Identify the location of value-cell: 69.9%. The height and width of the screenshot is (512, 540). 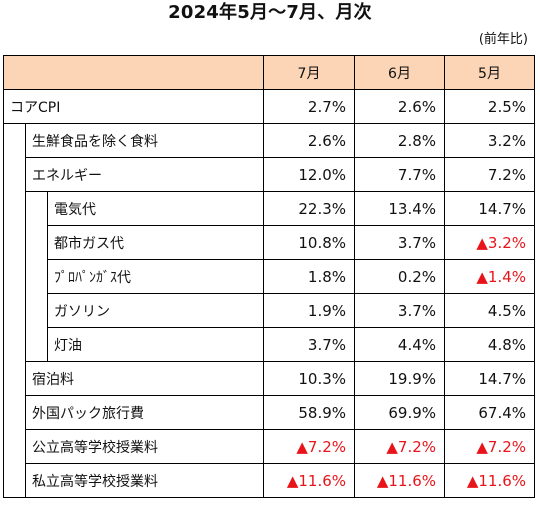
(400, 412).